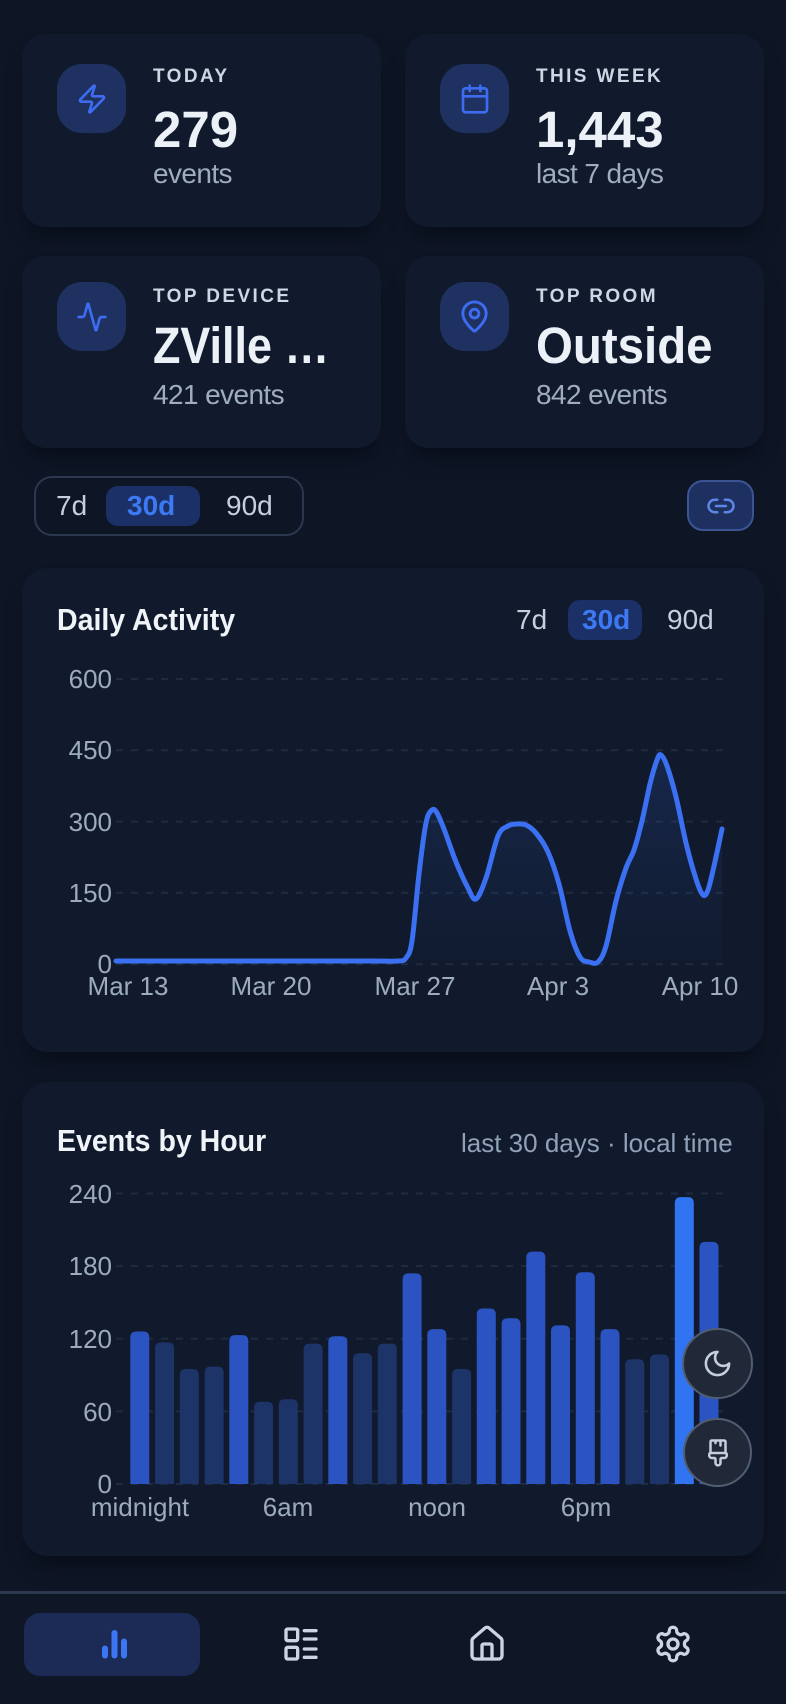 The image size is (786, 1704). Describe the element at coordinates (90, 679) in the screenshot. I see `svg-text: 600` at that location.